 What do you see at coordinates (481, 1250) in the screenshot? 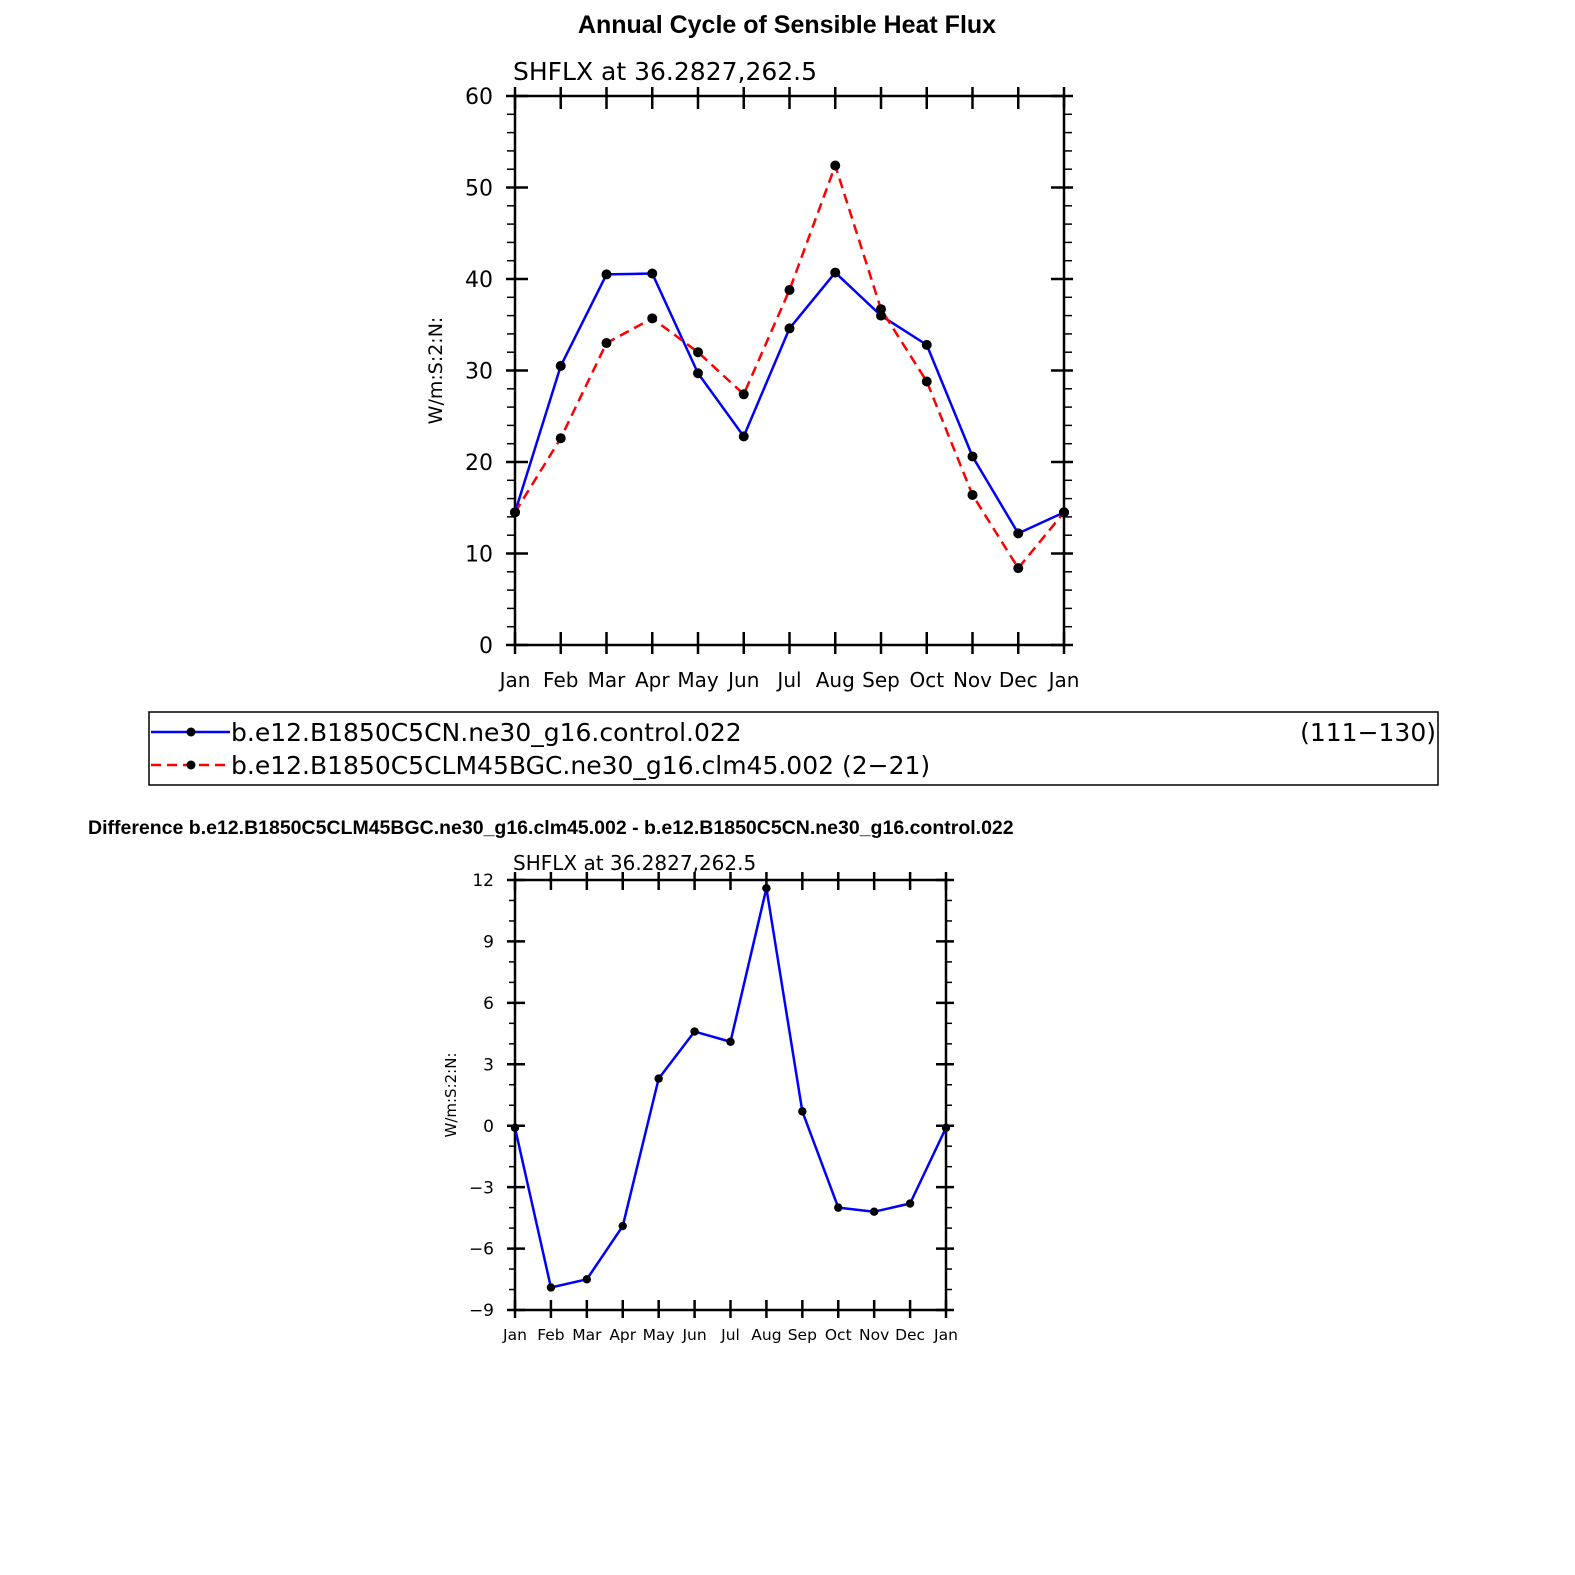
I see `y-tick-label: −6` at bounding box center [481, 1250].